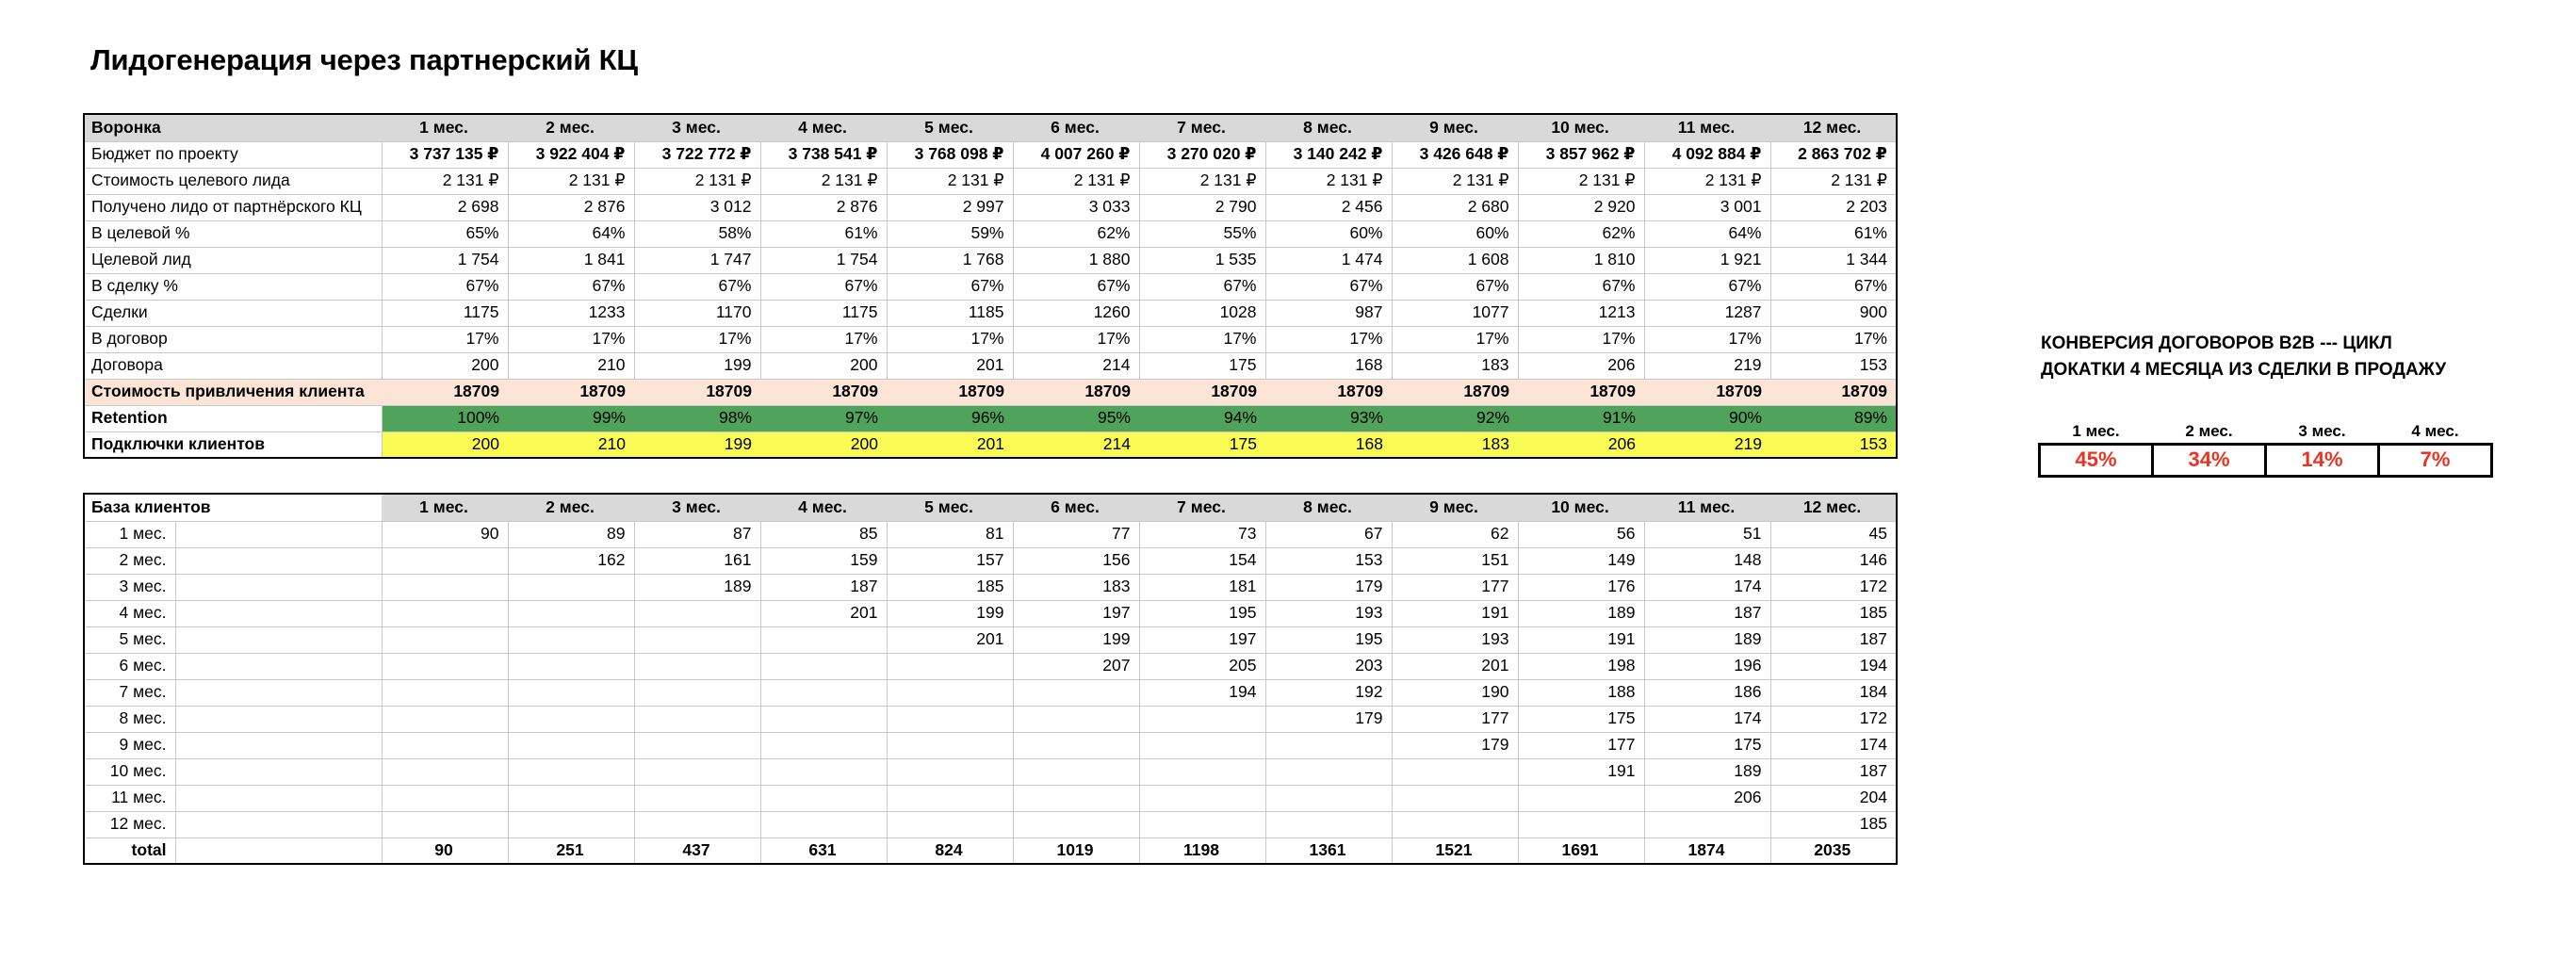  What do you see at coordinates (1202, 507) in the screenshot?
I see `column-header: 7 мес.` at bounding box center [1202, 507].